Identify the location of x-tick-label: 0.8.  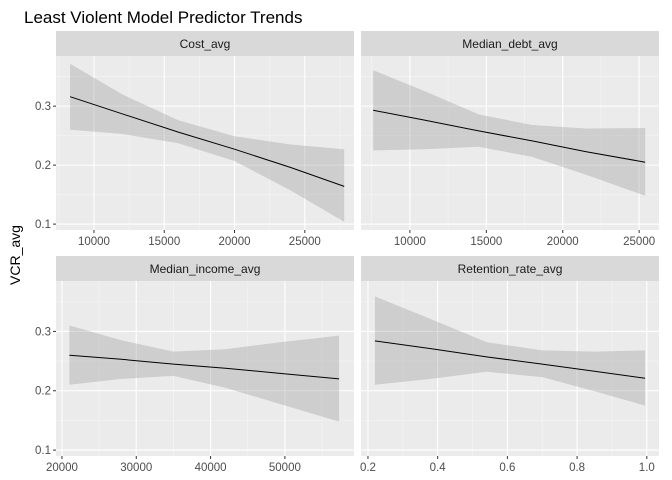
(577, 468).